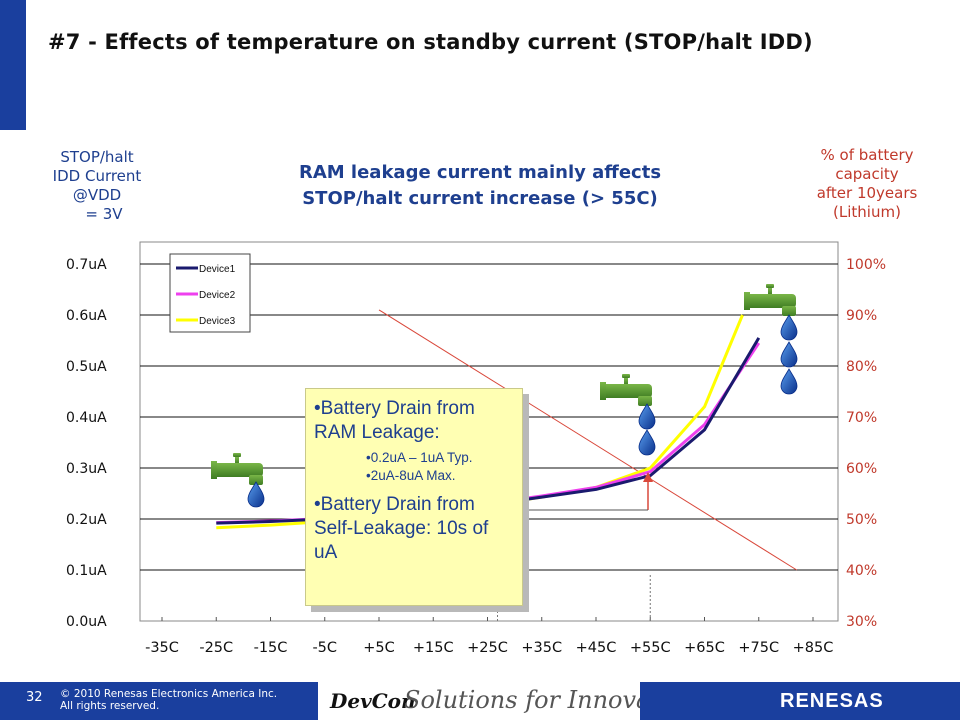 This screenshot has width=960, height=720. What do you see at coordinates (86, 571) in the screenshot?
I see `y-tick-label: 0.1uA` at bounding box center [86, 571].